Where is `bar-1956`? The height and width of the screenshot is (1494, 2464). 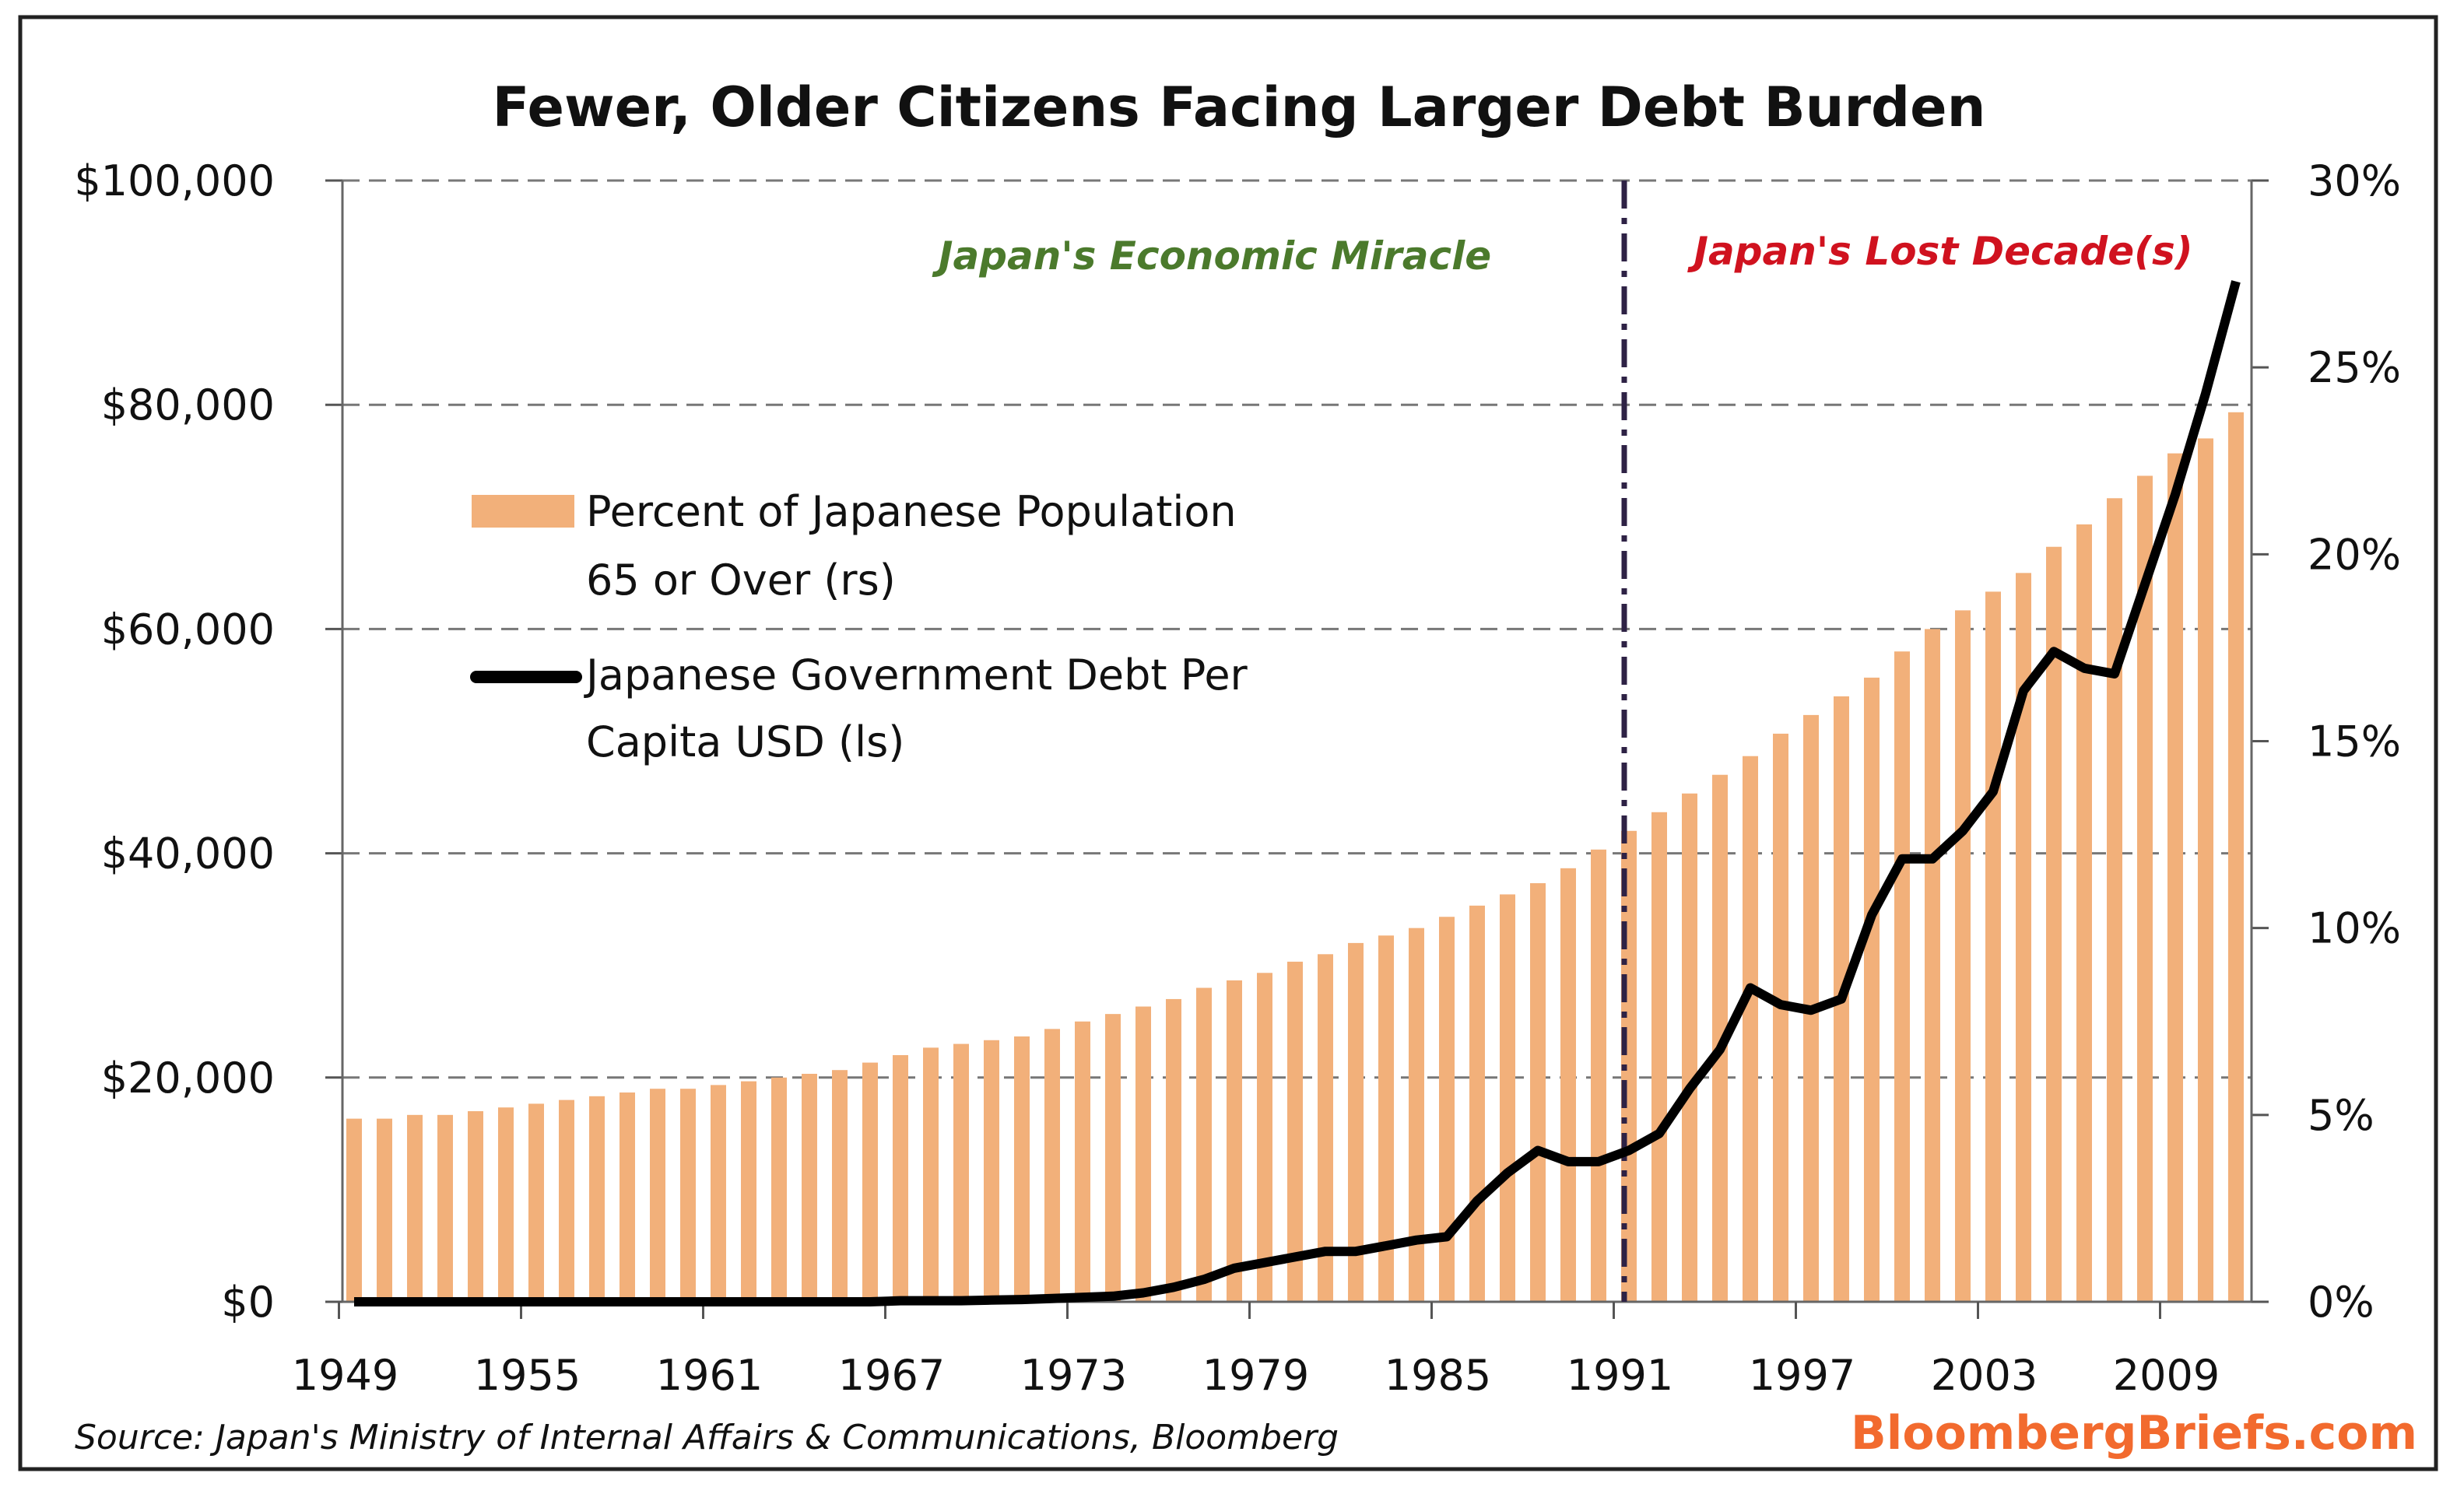
bar-1956 is located at coordinates (566, 1200).